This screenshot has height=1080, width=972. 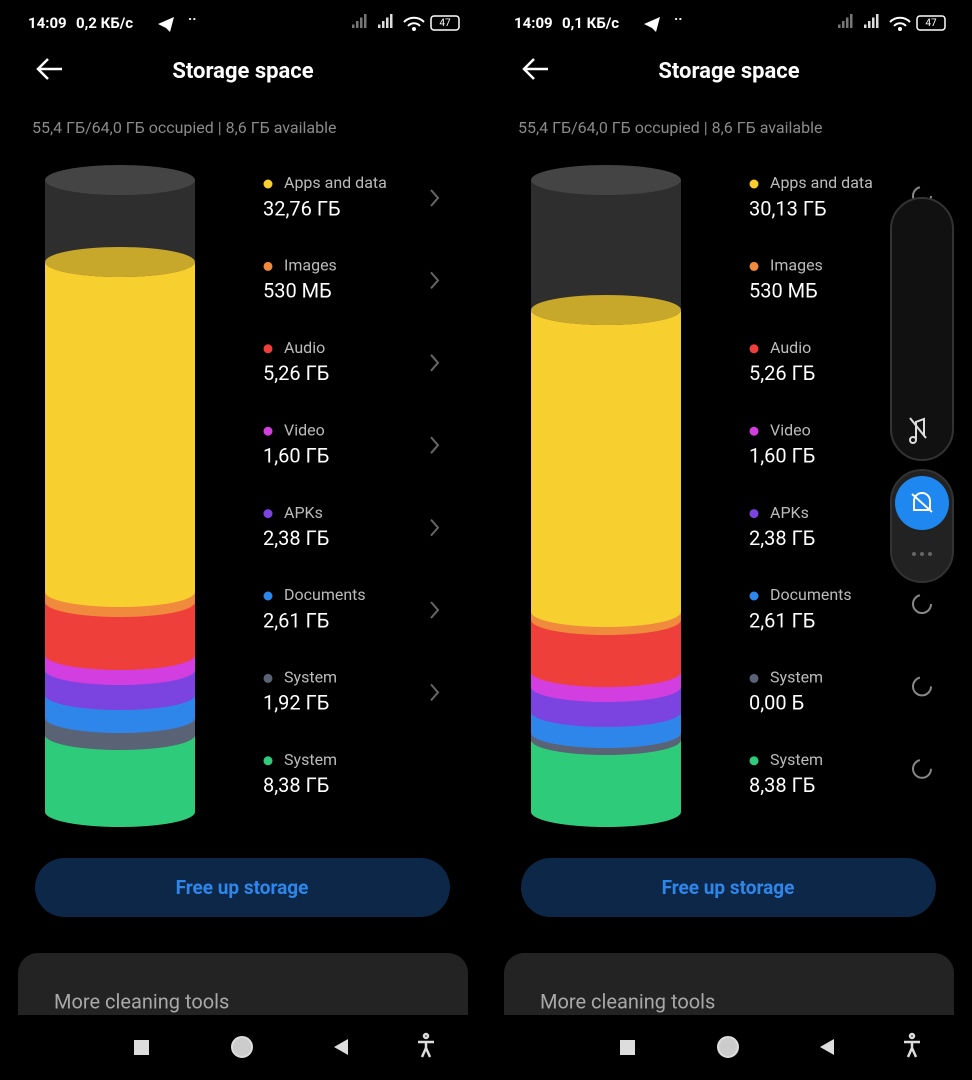 I want to click on wifi-icon, so click(x=414, y=21).